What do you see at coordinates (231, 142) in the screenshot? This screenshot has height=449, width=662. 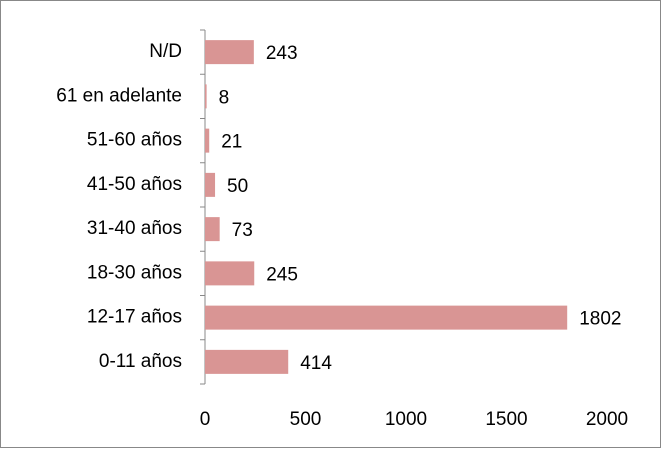 I see `data-label: 21` at bounding box center [231, 142].